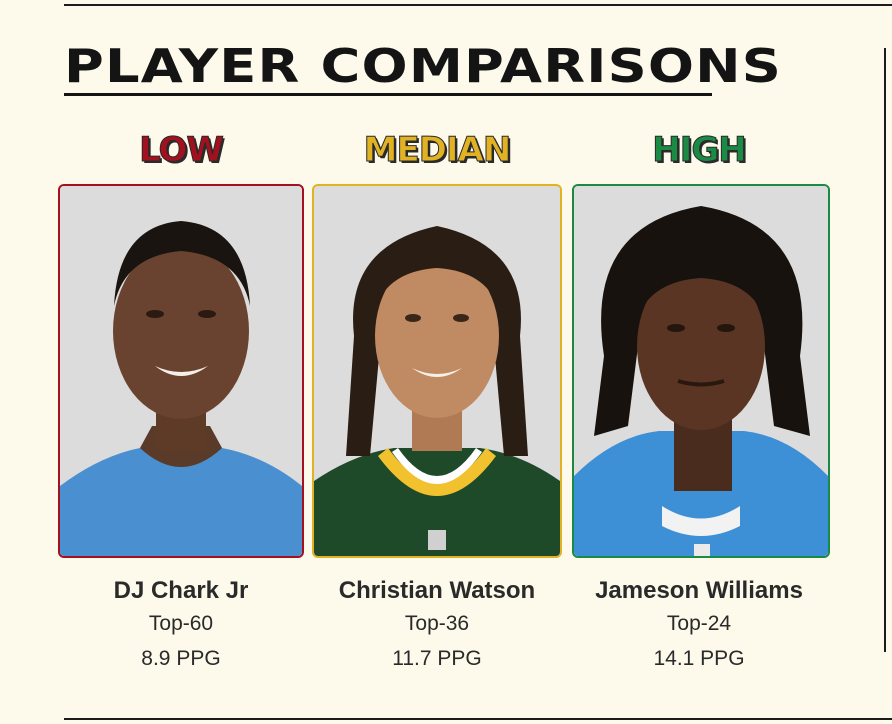  I want to click on player-ppg: 8.9 PPG, so click(181, 658).